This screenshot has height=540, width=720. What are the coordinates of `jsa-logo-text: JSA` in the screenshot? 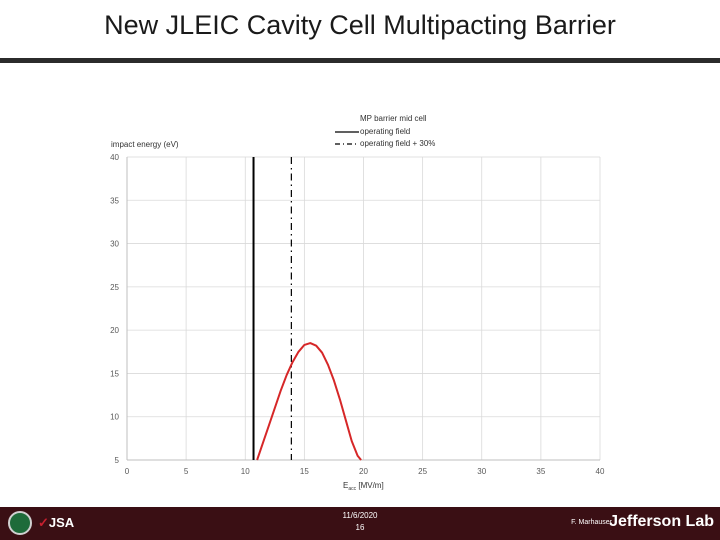 It's located at (61, 522).